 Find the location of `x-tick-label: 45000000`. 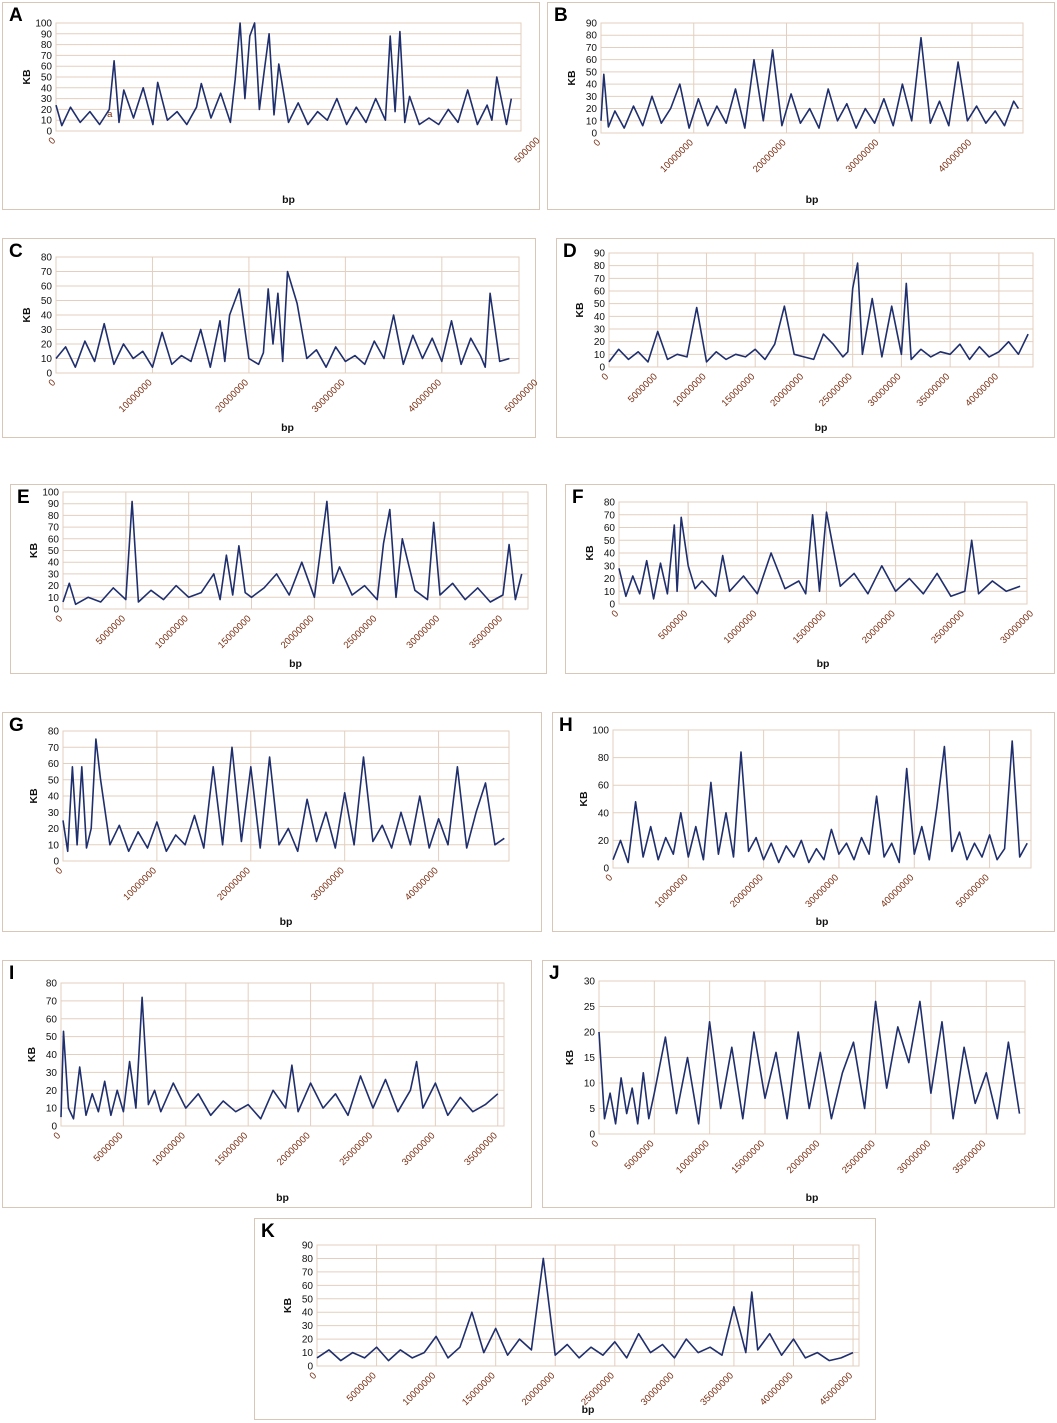

x-tick-label: 45000000 is located at coordinates (836, 1389).